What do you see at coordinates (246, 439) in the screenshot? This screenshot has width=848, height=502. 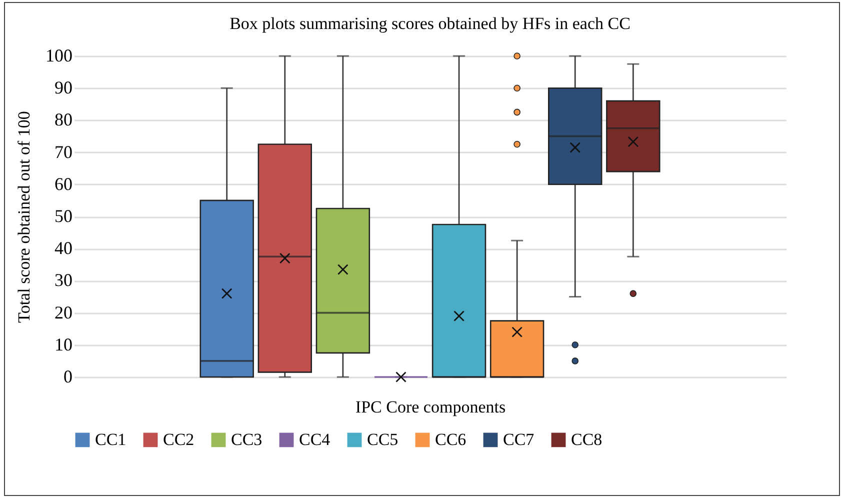 I see `legend-label: CC3` at bounding box center [246, 439].